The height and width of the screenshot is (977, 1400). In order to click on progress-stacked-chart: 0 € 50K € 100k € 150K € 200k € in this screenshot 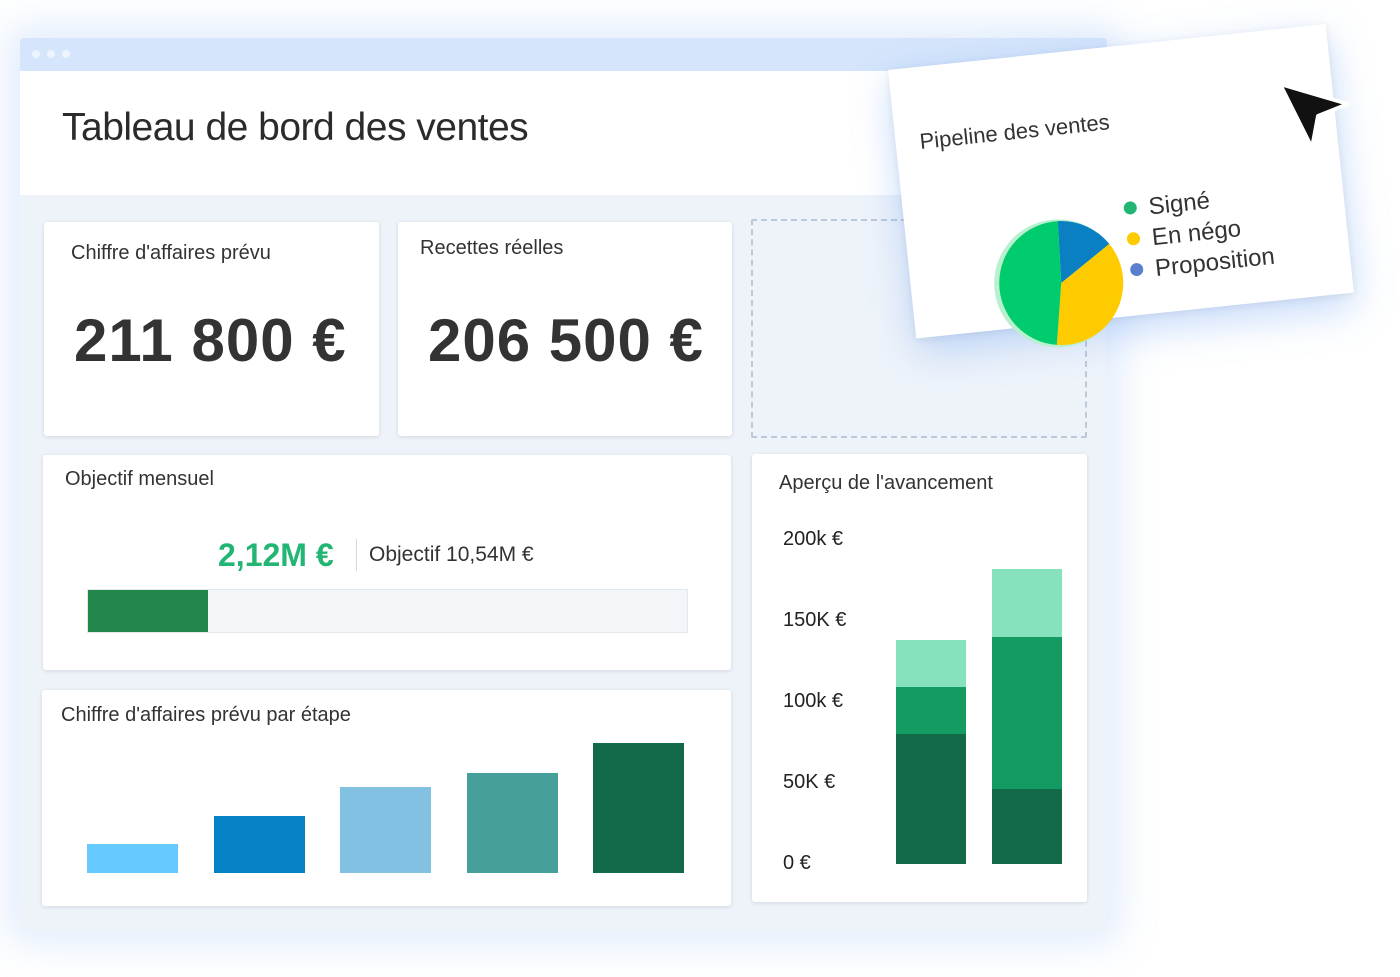, I will do `click(919, 678)`.